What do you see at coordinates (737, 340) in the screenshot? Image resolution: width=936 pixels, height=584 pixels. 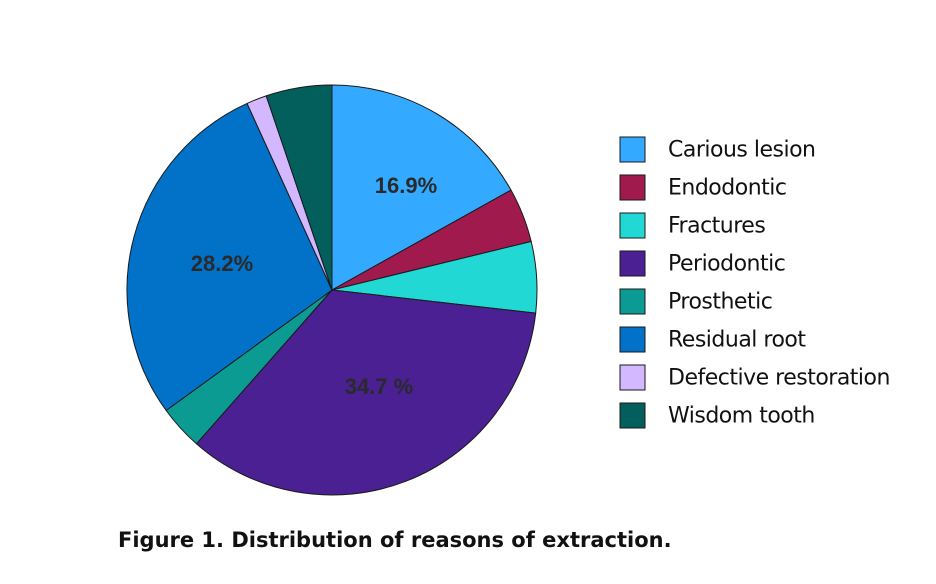 I see `legend-label-residual-root: Residual root` at bounding box center [737, 340].